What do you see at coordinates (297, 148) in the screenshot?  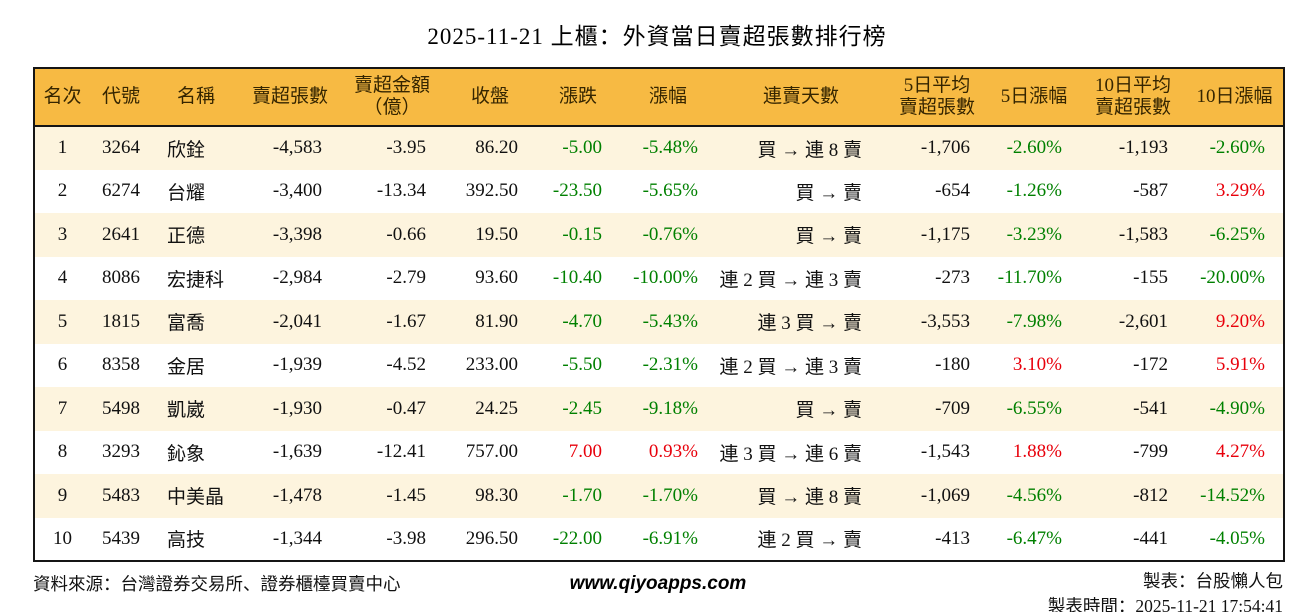 I see `cell-sell-volume: -4,583` at bounding box center [297, 148].